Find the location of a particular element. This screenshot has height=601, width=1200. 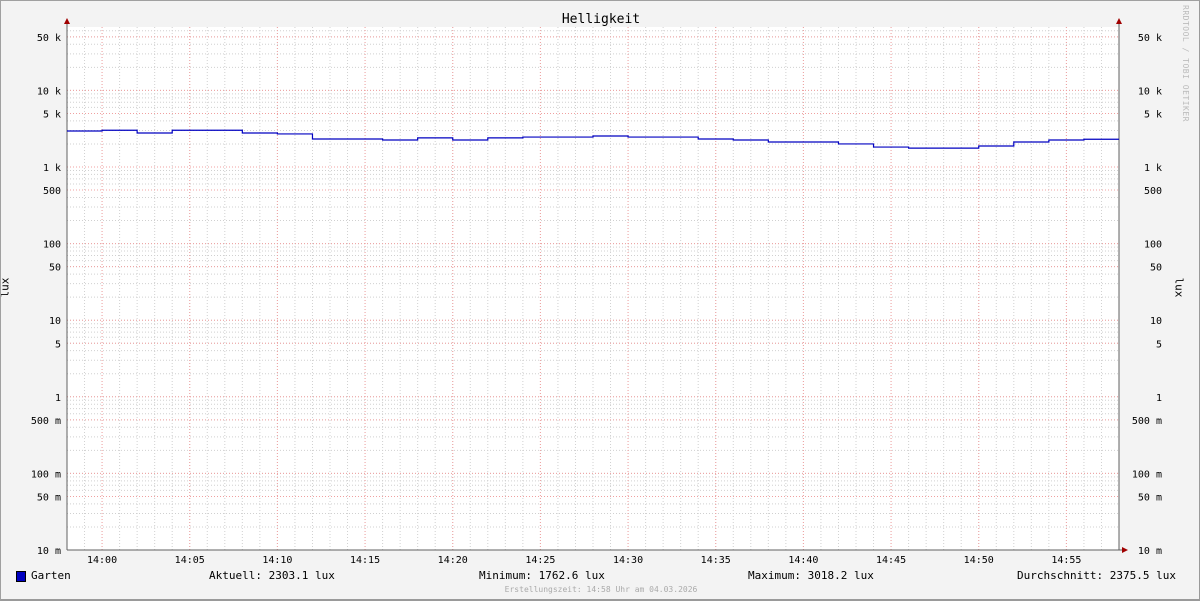

y-tick-label-right: 100 m is located at coordinates (1147, 474).